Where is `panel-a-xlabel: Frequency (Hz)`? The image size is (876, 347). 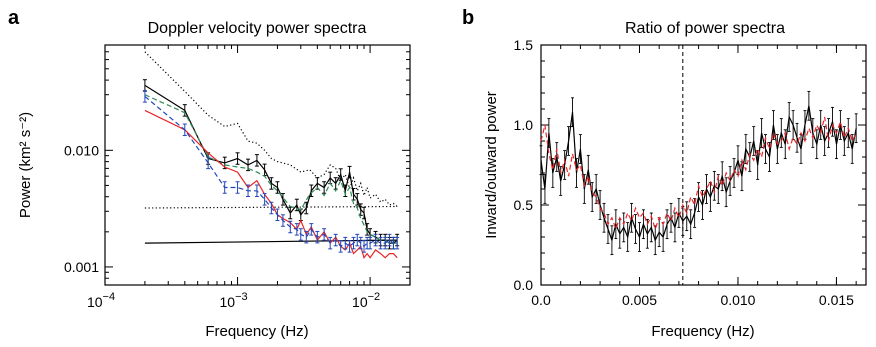
panel-a-xlabel: Frequency (Hz) is located at coordinates (256, 331).